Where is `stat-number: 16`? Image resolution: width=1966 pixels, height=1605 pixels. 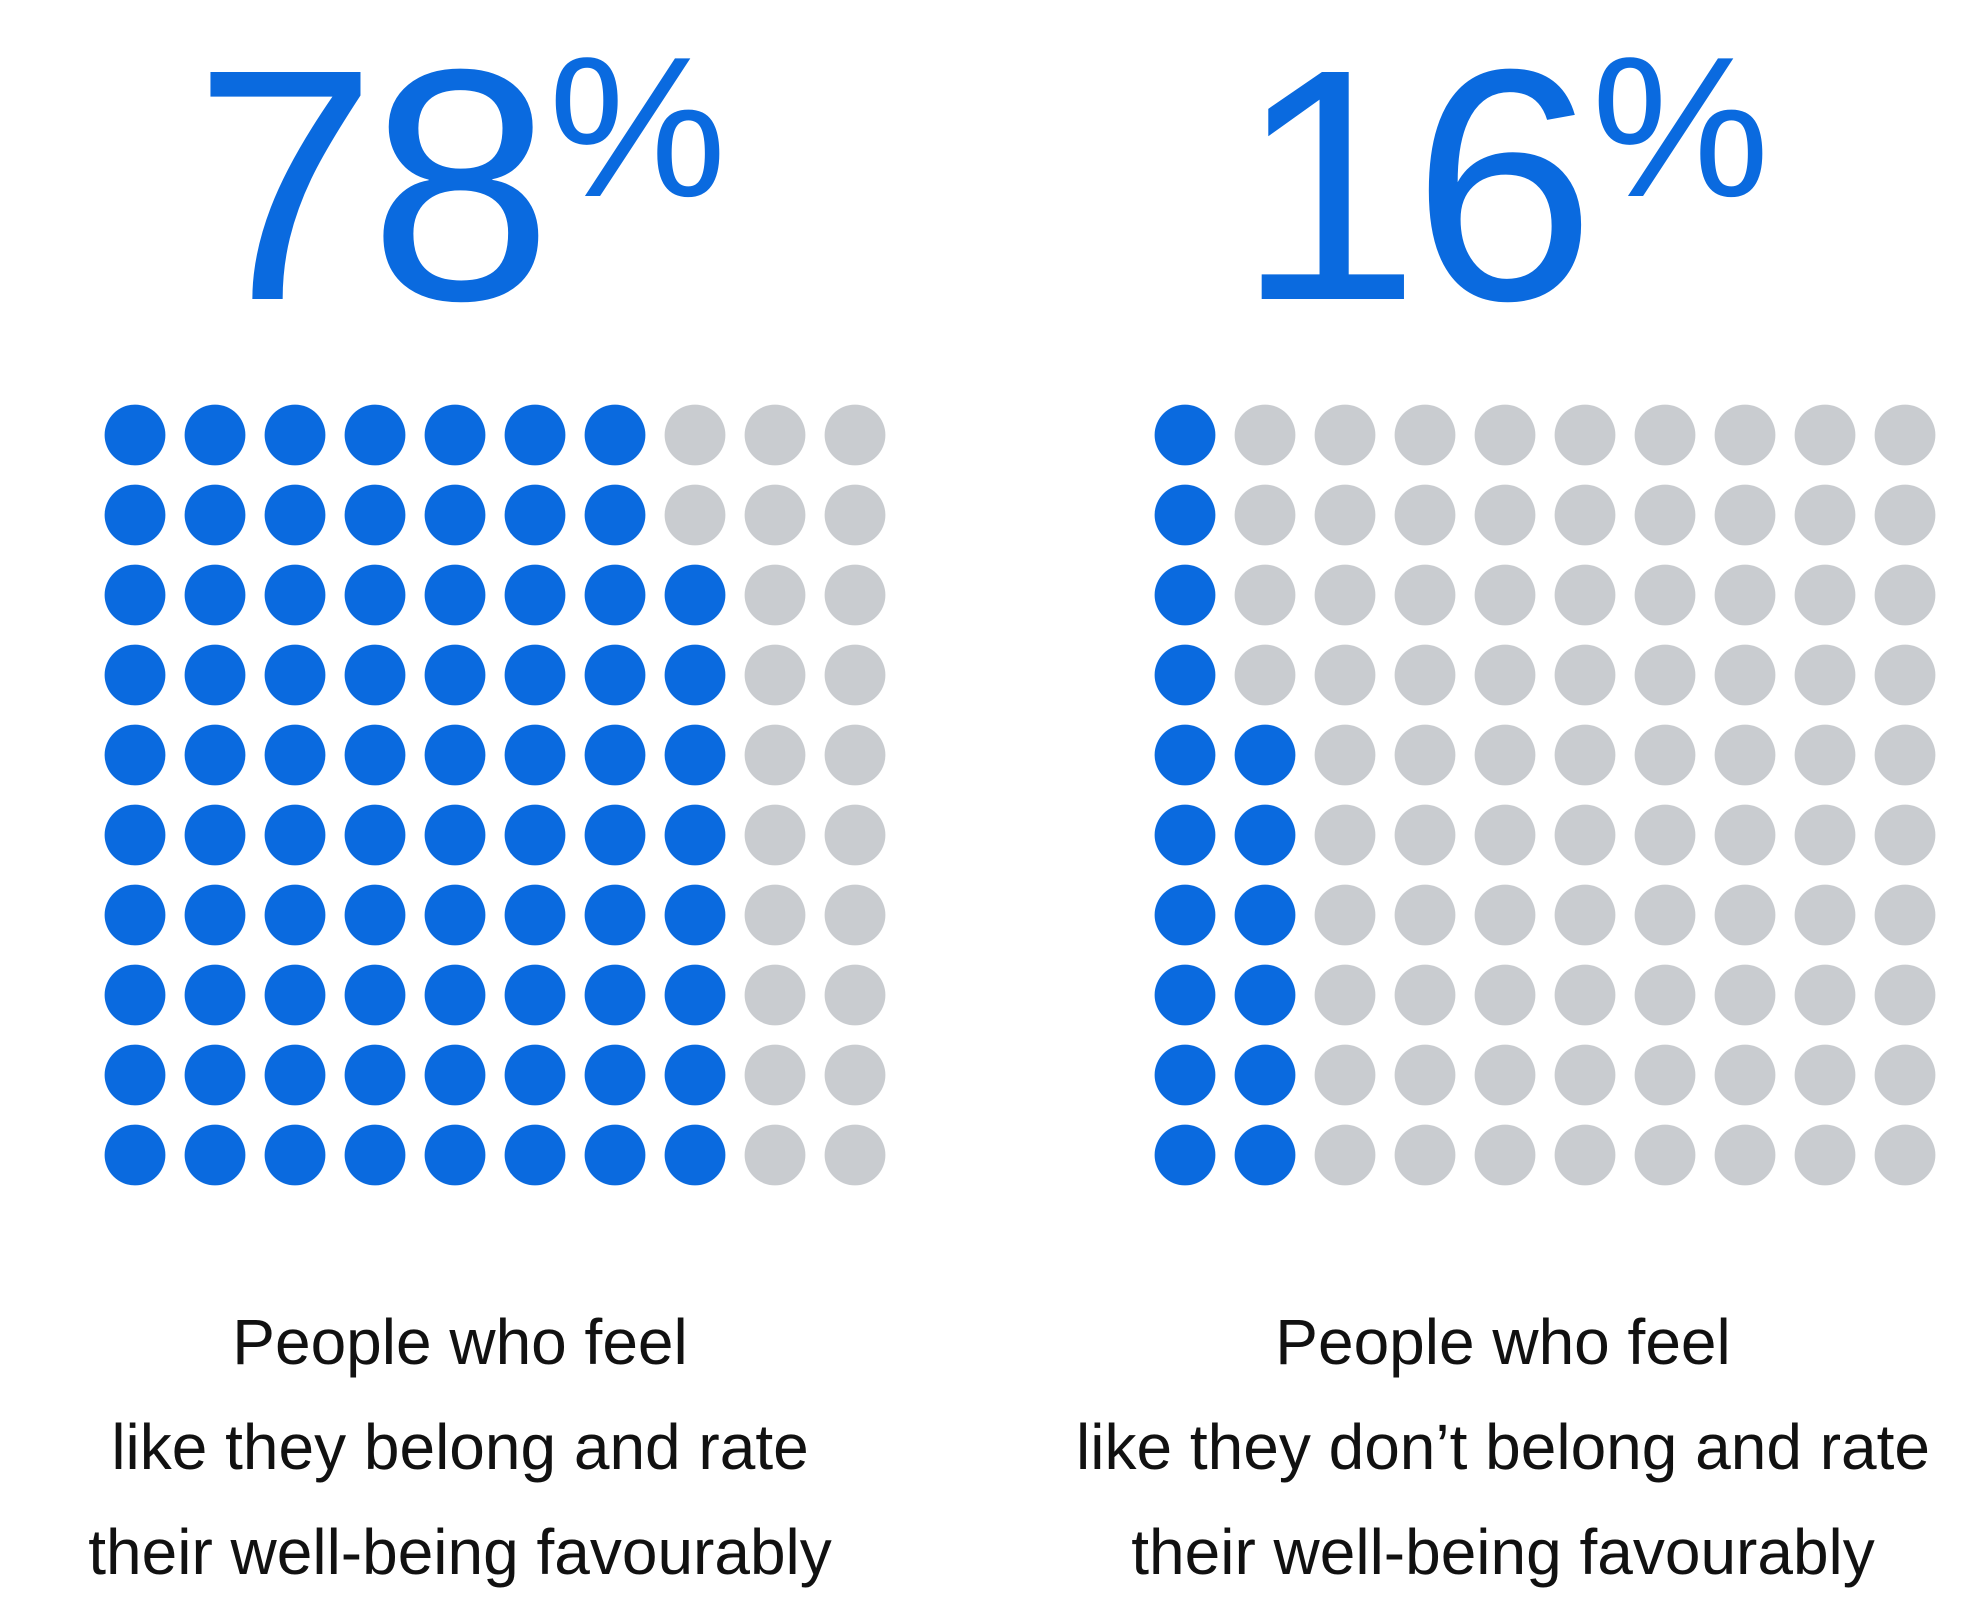
stat-number: 16 is located at coordinates (1416, 184).